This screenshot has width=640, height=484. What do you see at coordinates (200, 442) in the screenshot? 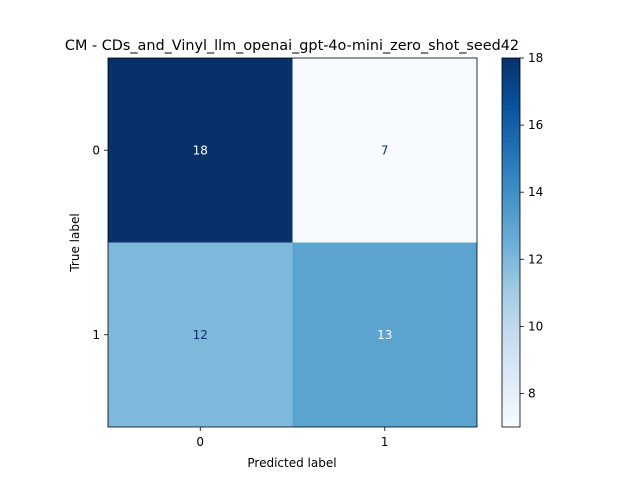
I see `x-tick-label: 0` at bounding box center [200, 442].